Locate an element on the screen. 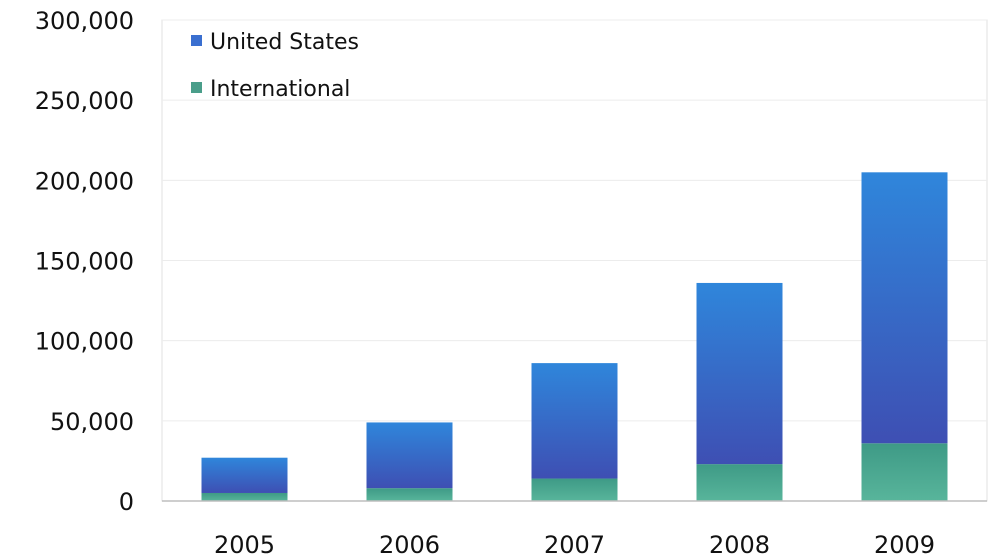  y-tick-label: 250,000 is located at coordinates (84, 101).